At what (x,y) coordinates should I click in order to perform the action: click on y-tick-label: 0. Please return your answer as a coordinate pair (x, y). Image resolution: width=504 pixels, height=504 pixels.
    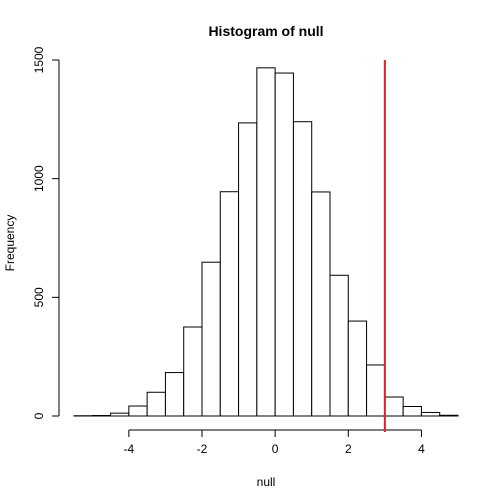
    Looking at the image, I should click on (39, 415).